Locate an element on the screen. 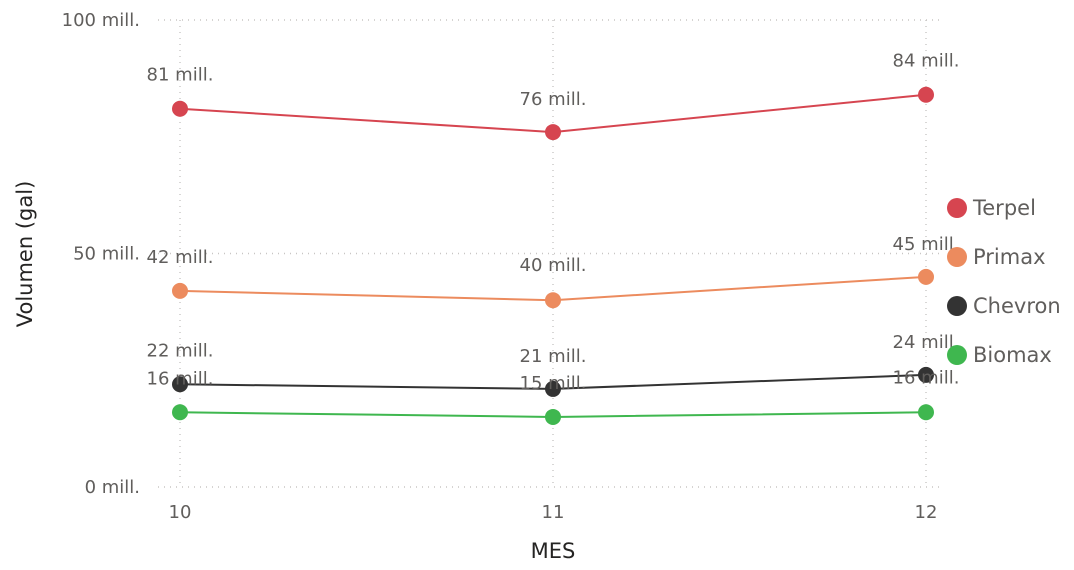 The height and width of the screenshot is (570, 1074). y-tick-label: 0 mill. is located at coordinates (112, 487).